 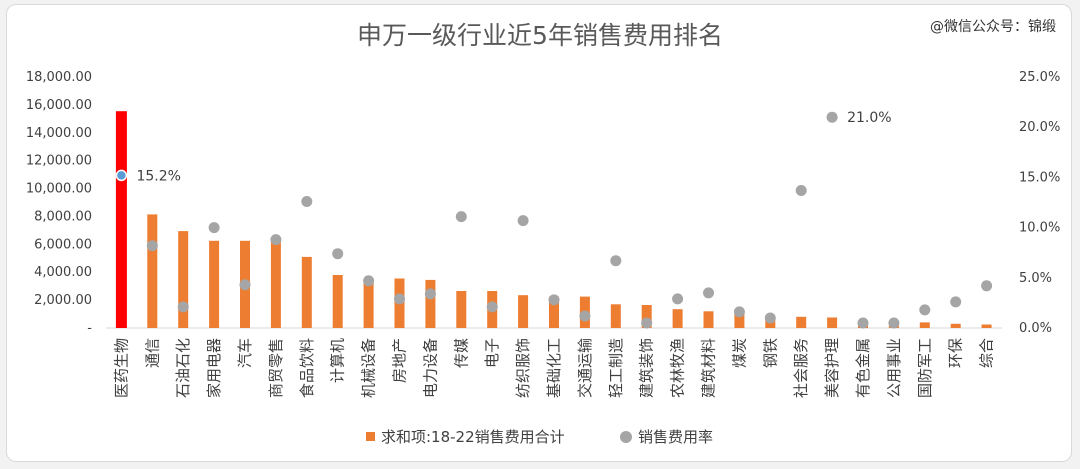 I want to click on x-tick-label: 综合, so click(x=987, y=353).